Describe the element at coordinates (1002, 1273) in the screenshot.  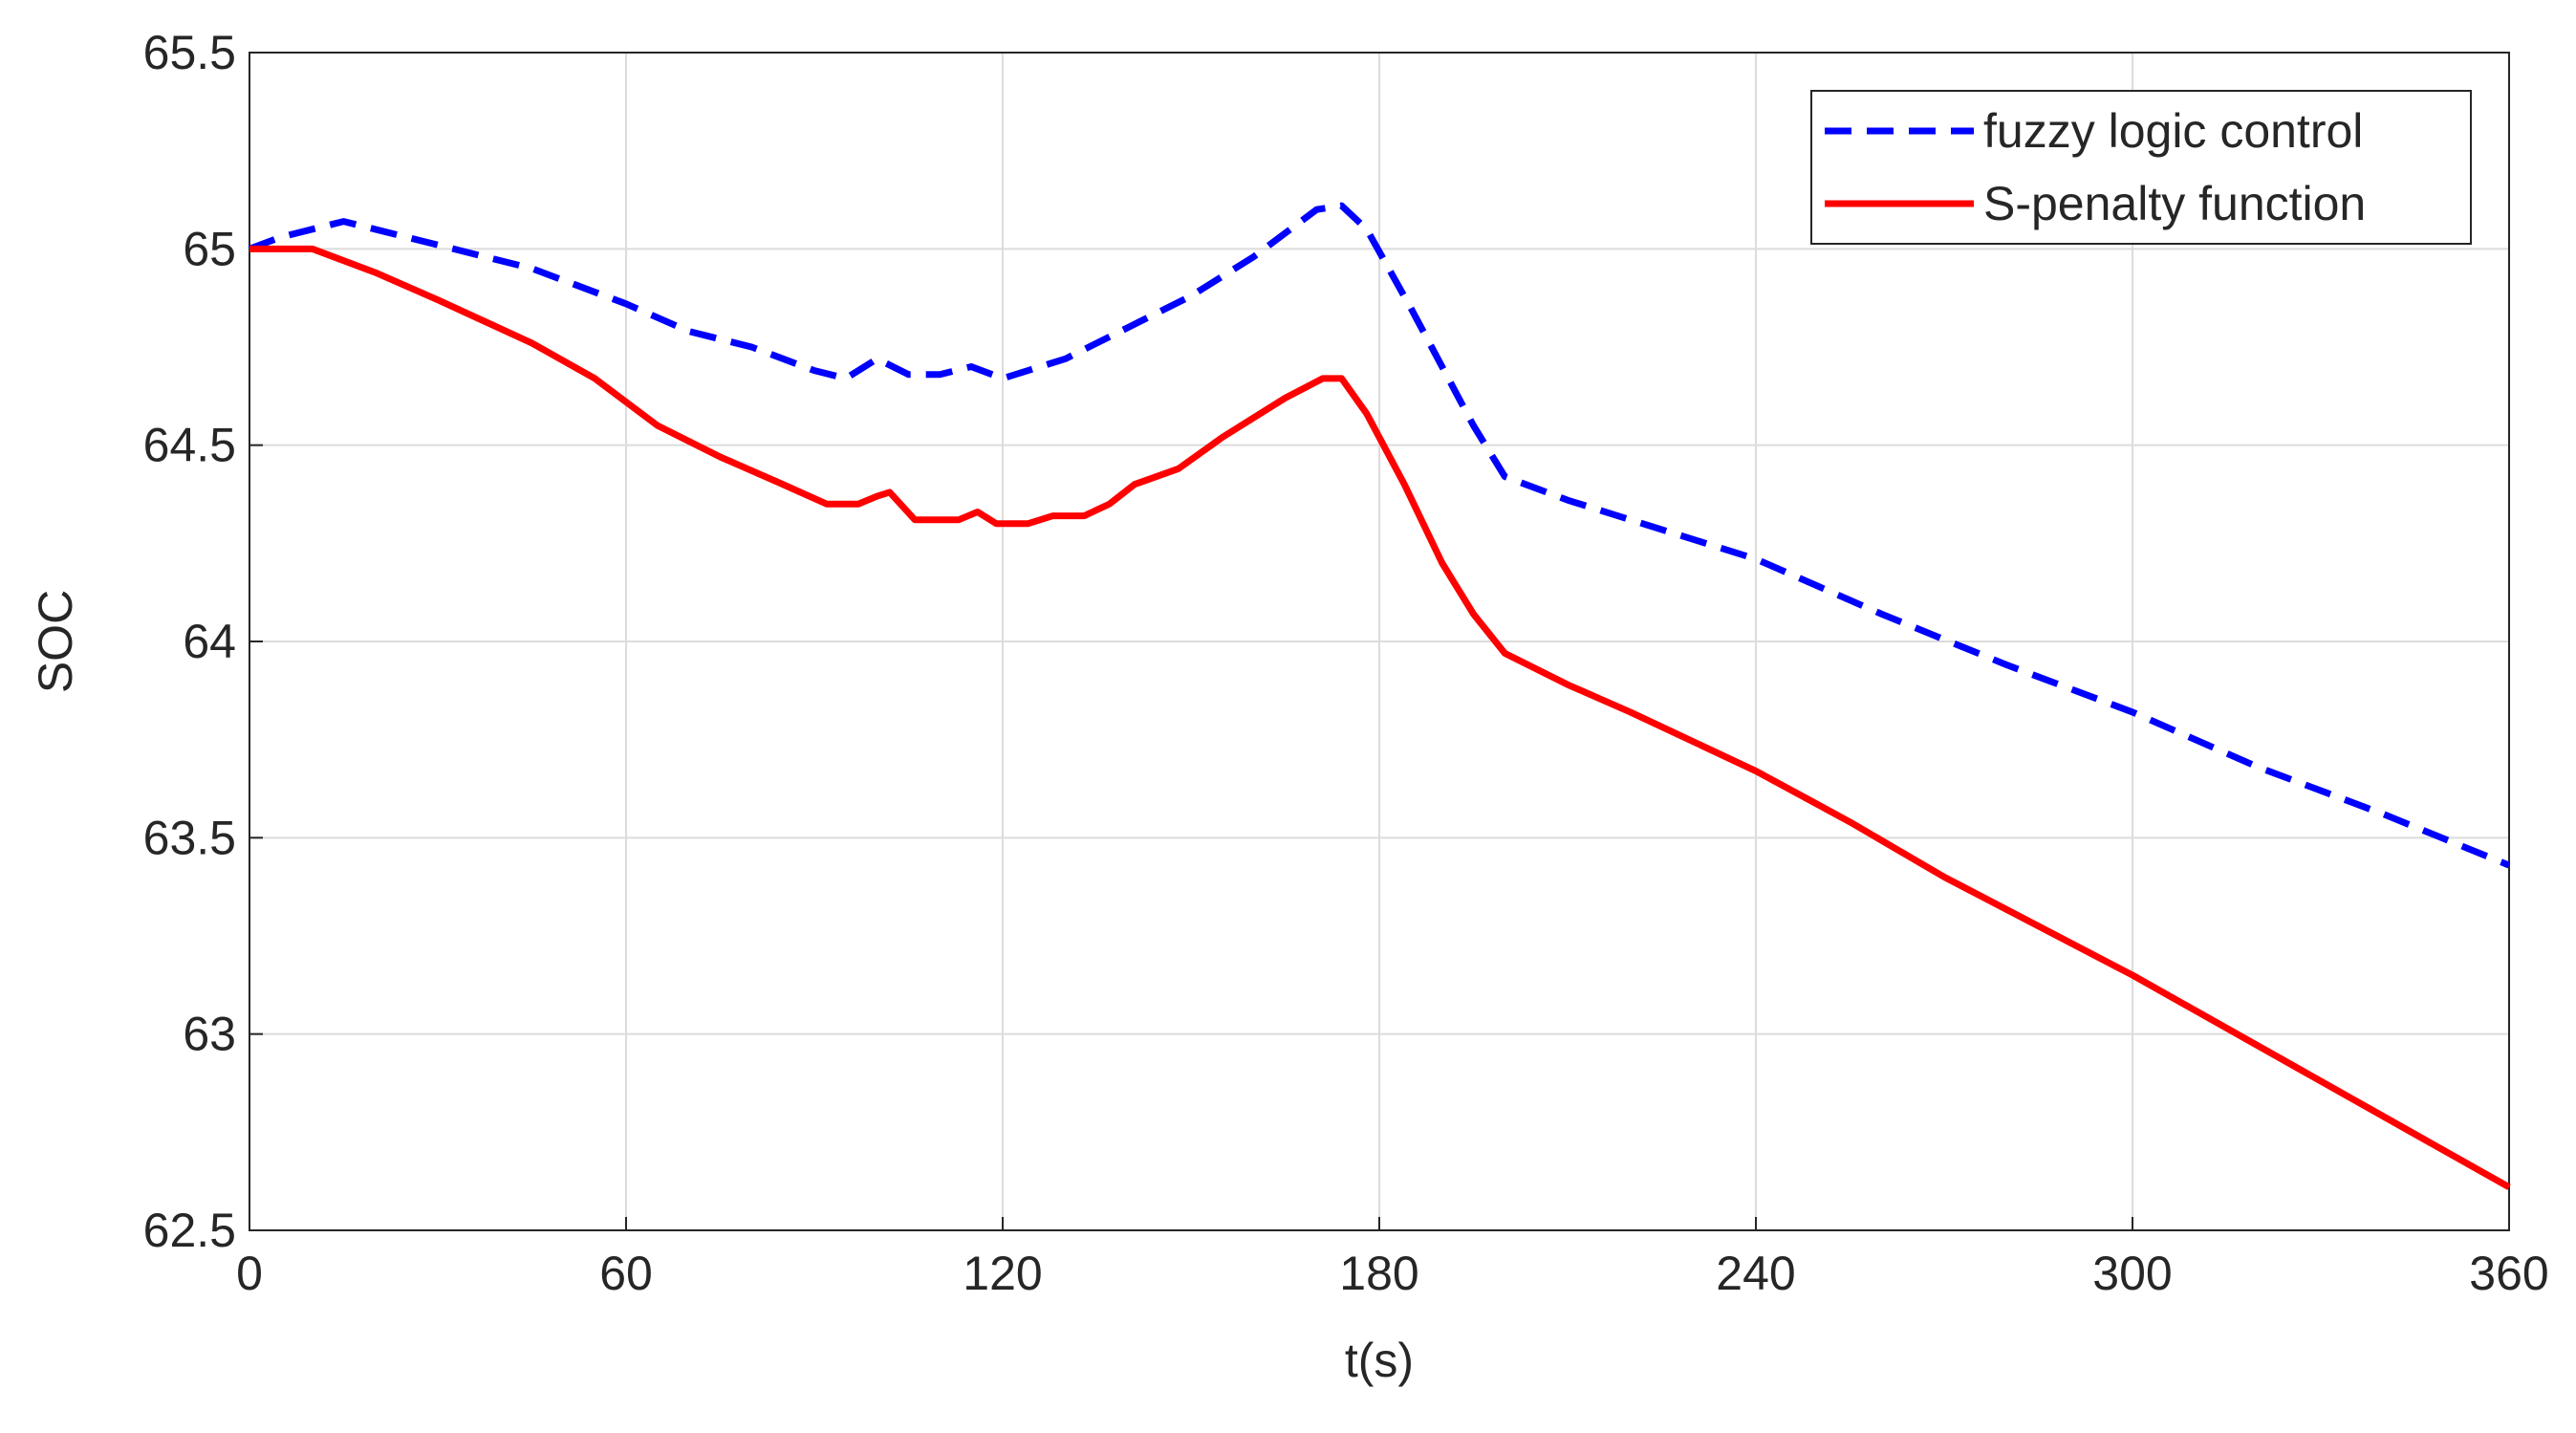
I see `x-tick-label: 120` at that location.